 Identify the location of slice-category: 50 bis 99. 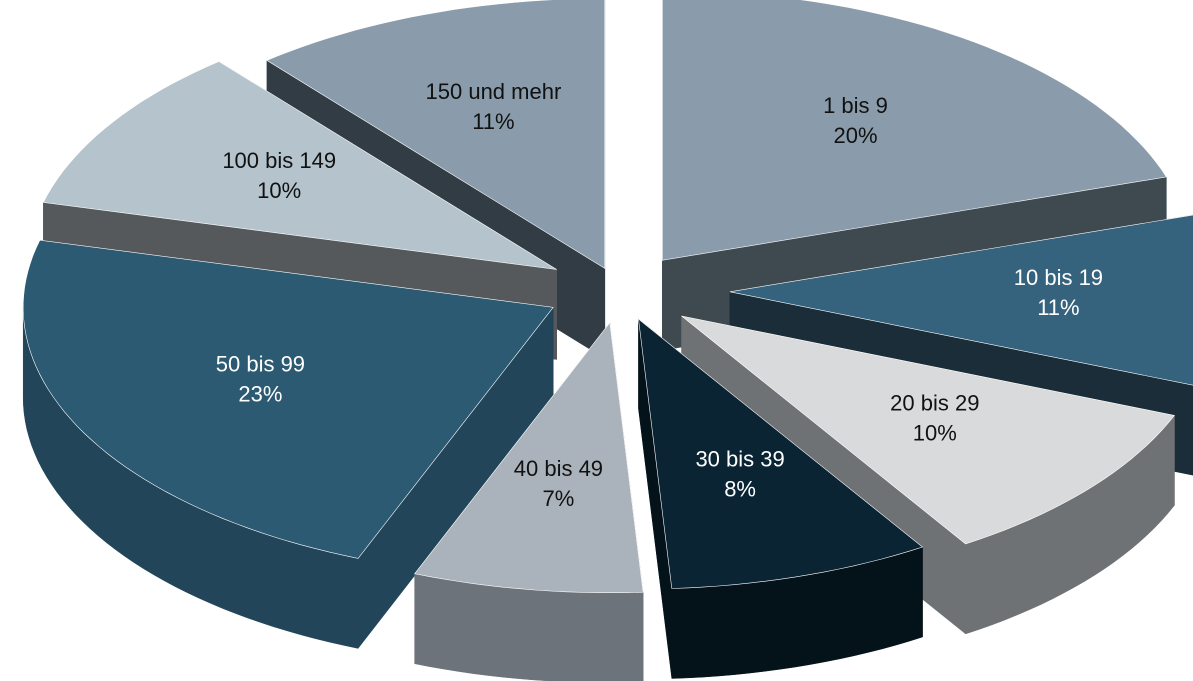
(260, 363).